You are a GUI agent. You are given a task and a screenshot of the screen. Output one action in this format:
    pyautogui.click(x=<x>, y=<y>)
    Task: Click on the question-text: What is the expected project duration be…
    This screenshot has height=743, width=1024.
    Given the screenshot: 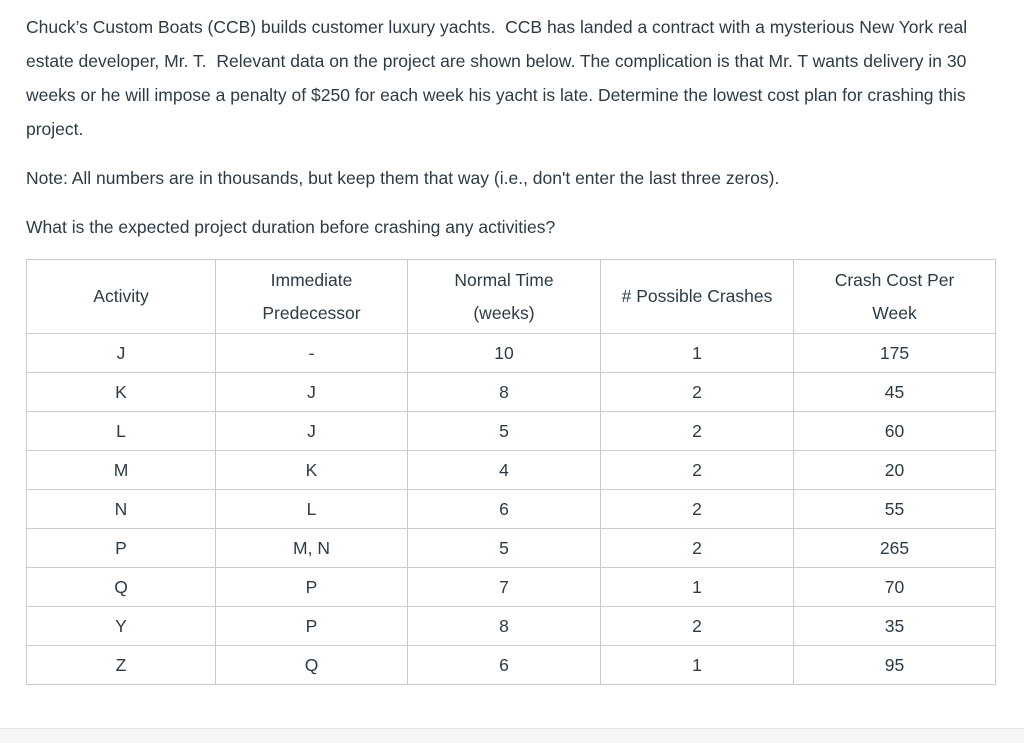 What is the action you would take?
    pyautogui.click(x=291, y=227)
    